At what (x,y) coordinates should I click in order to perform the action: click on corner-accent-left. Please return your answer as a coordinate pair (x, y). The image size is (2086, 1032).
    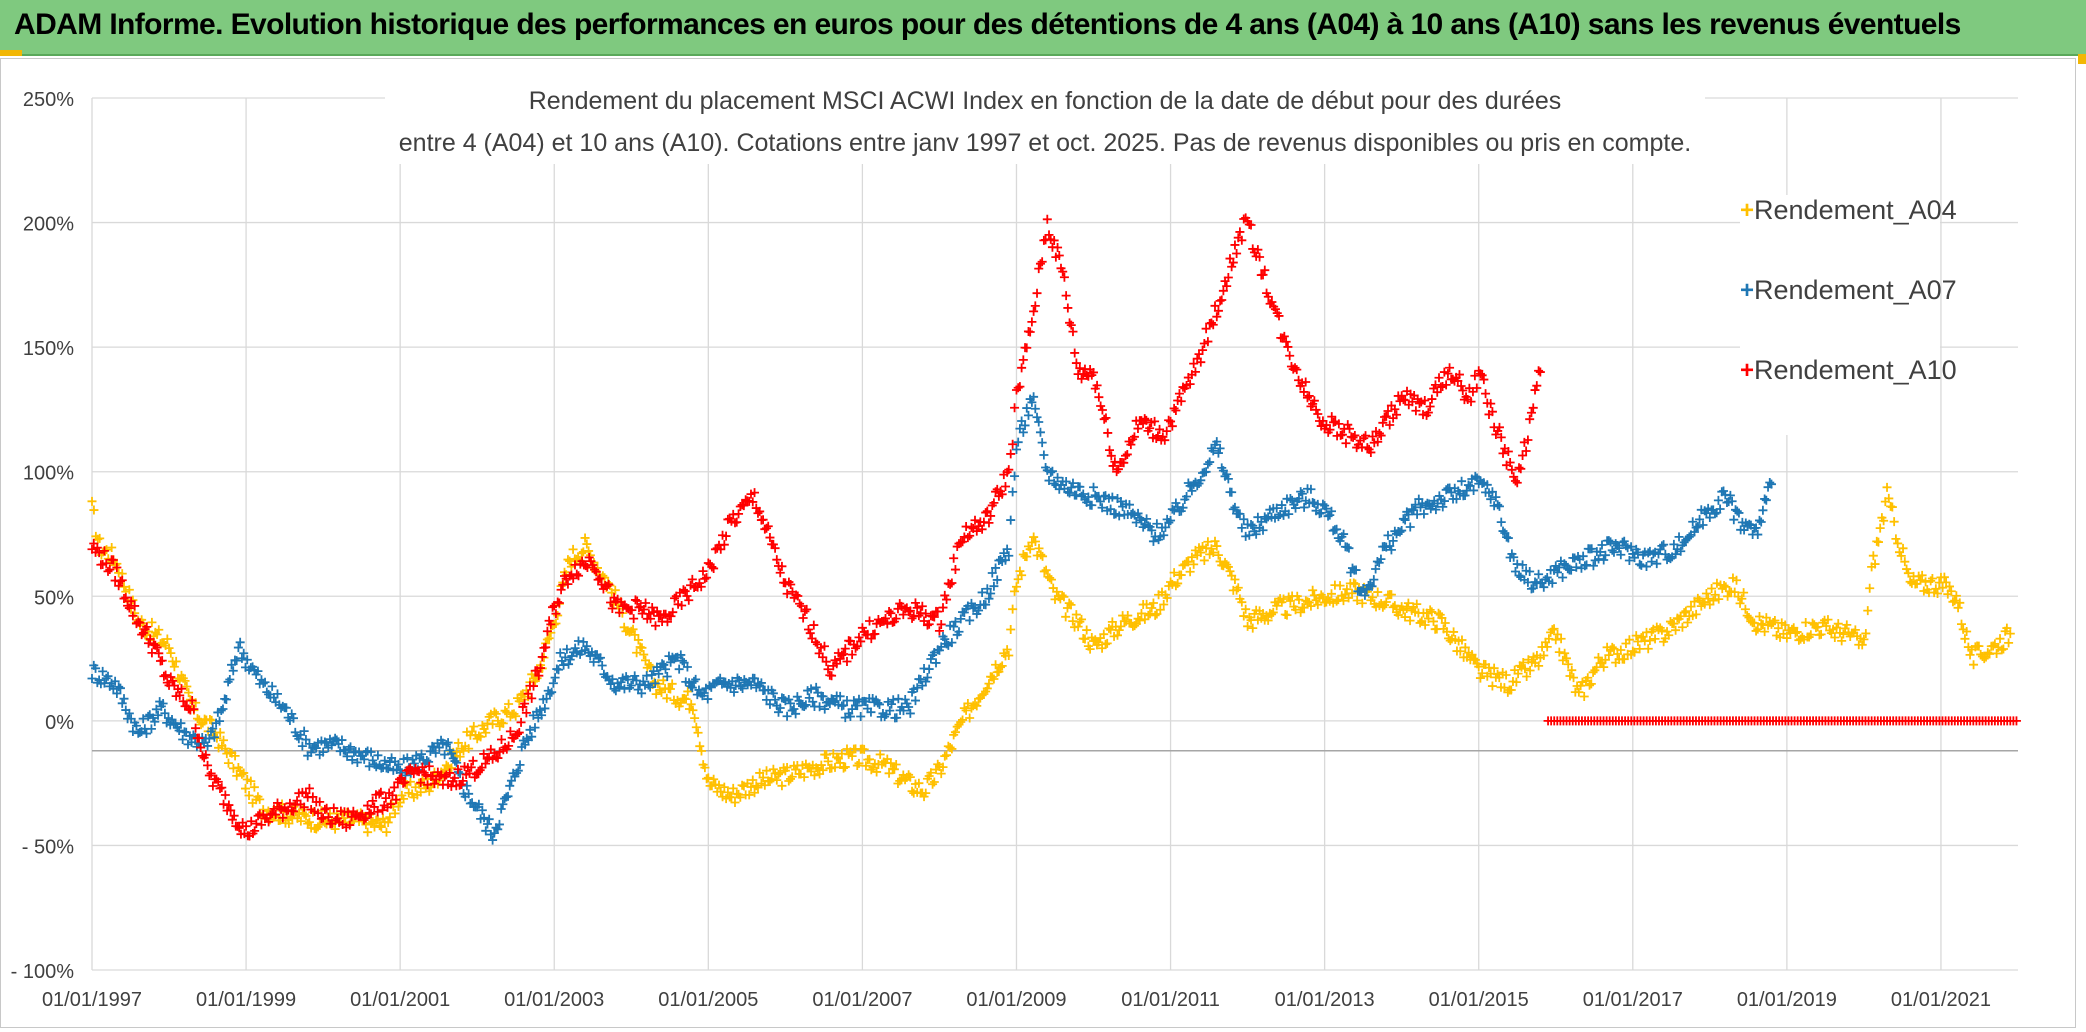
    Looking at the image, I should click on (11, 53).